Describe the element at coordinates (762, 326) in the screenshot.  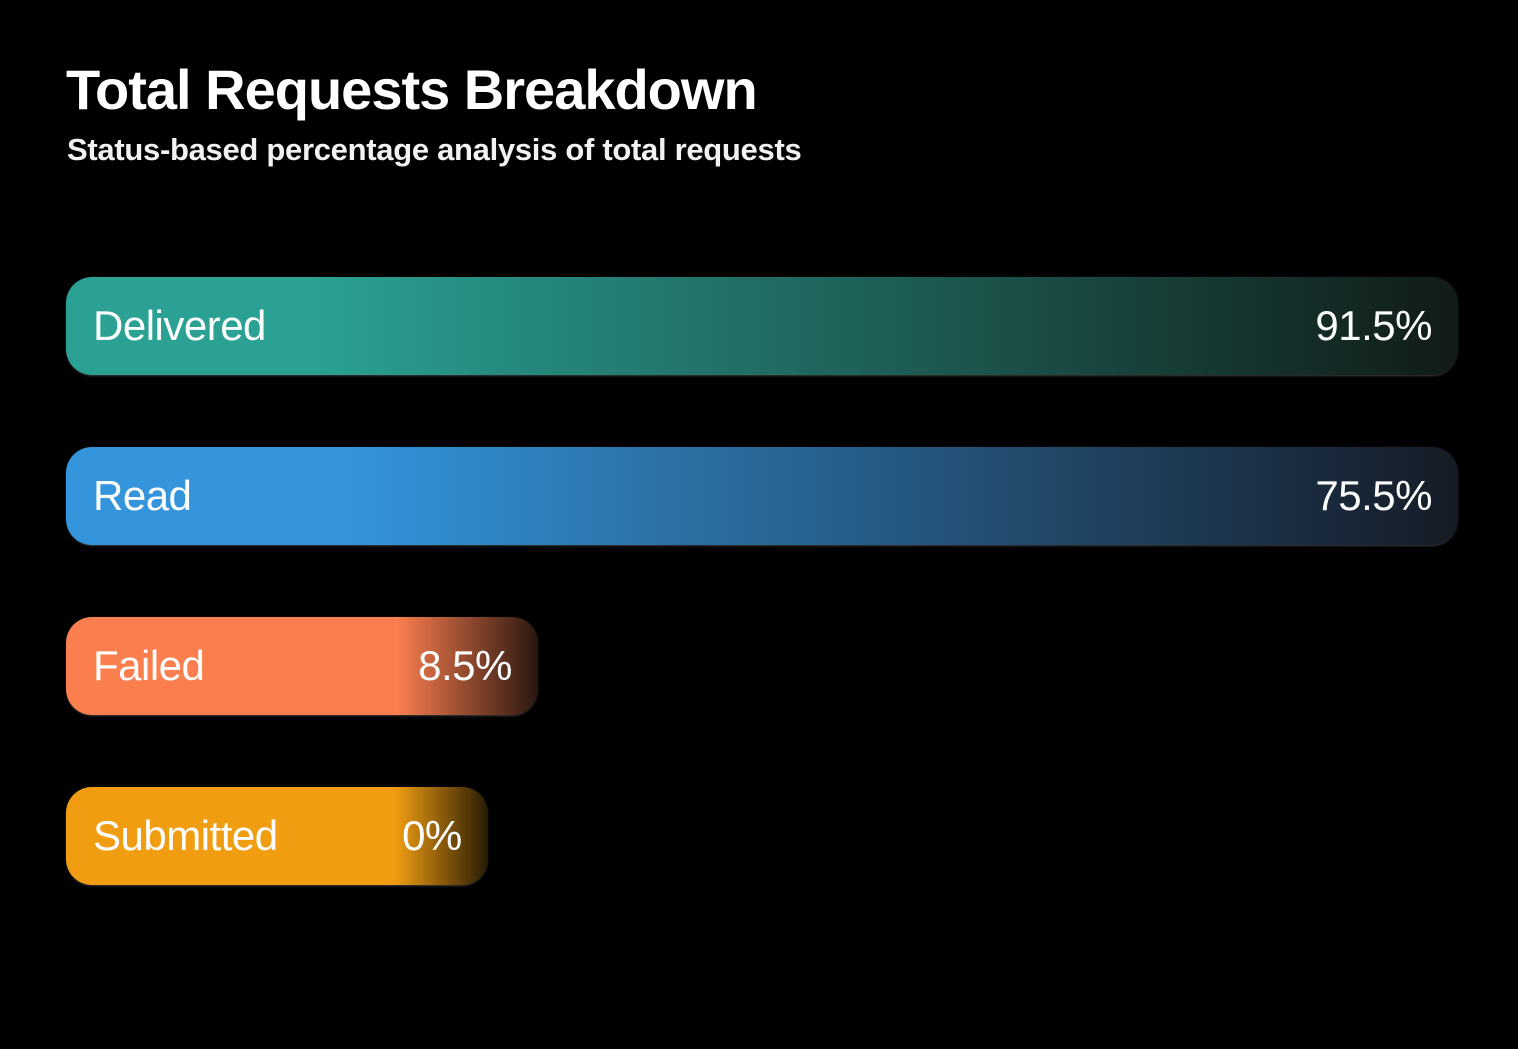
I see `bar-delivered: Delivered 91.5%` at that location.